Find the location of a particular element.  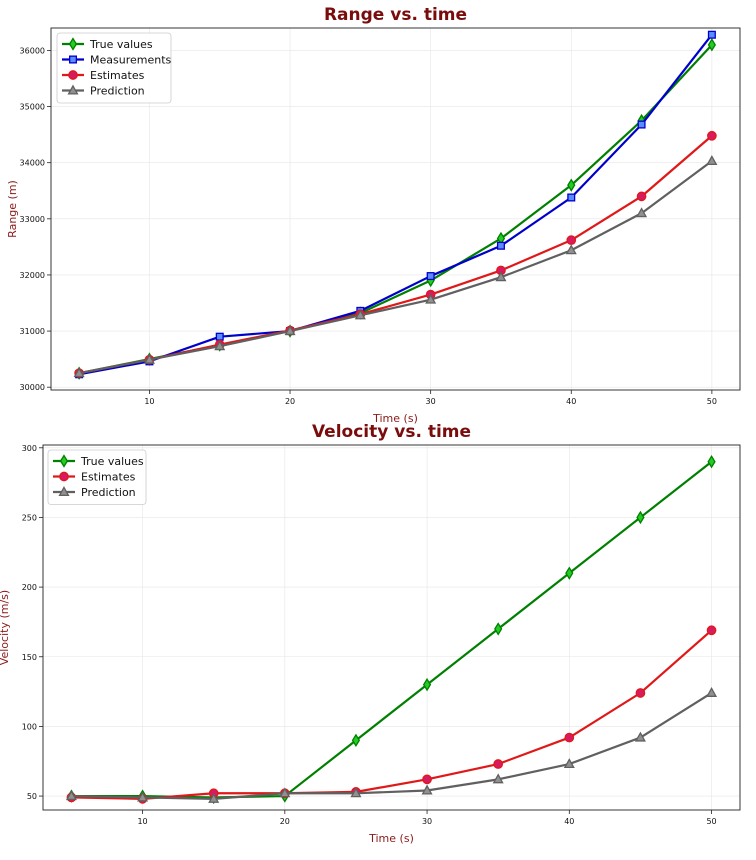

velocity-vs-time-ytick-label: 150 is located at coordinates (29, 657).